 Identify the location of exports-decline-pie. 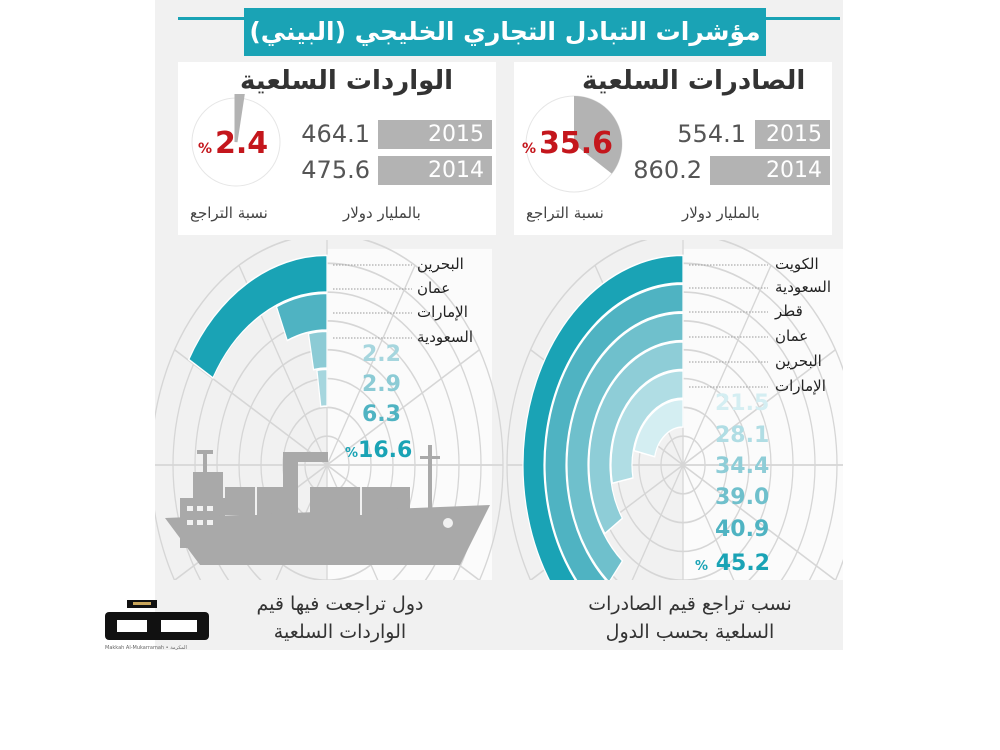
(574, 144).